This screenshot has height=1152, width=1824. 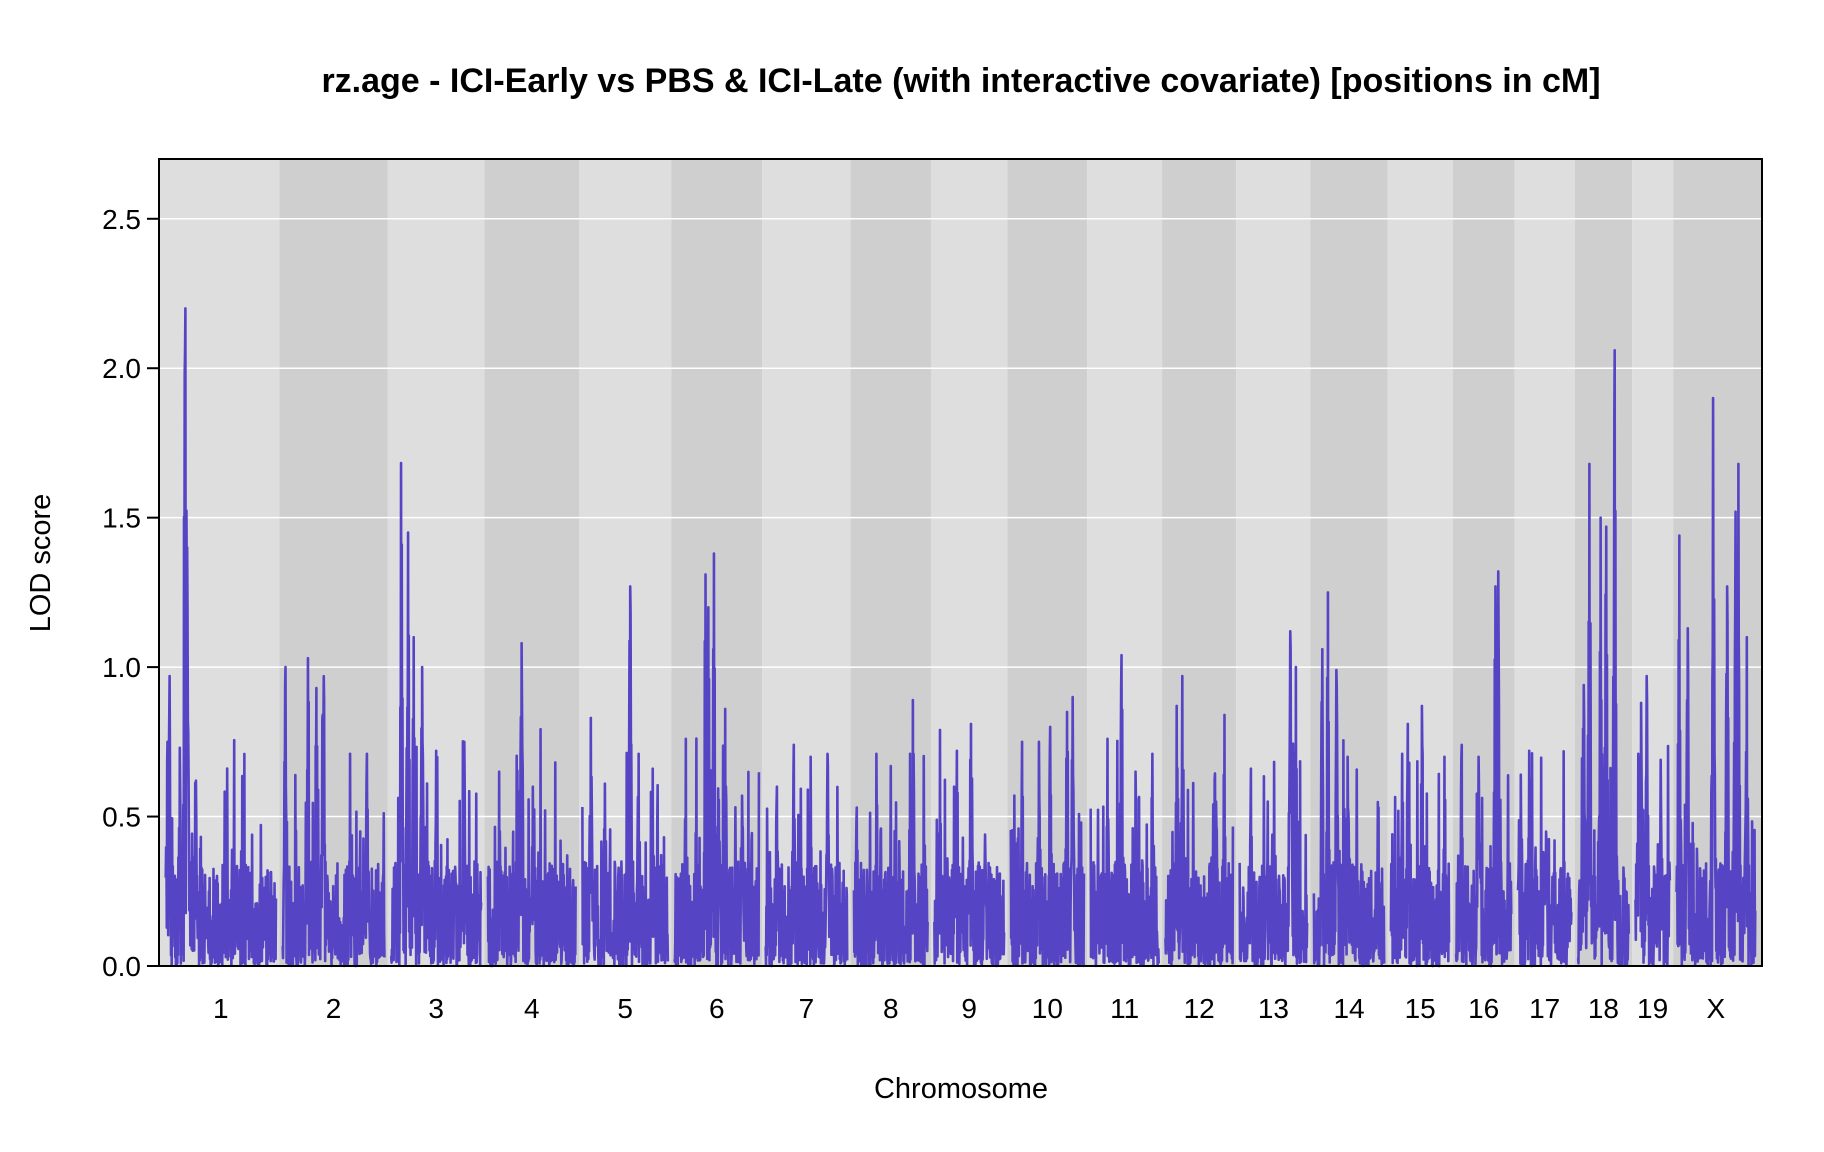 I want to click on y-axis: 0.0 0.5 1.0 1.5 2.0 2.5, so click(x=130, y=593).